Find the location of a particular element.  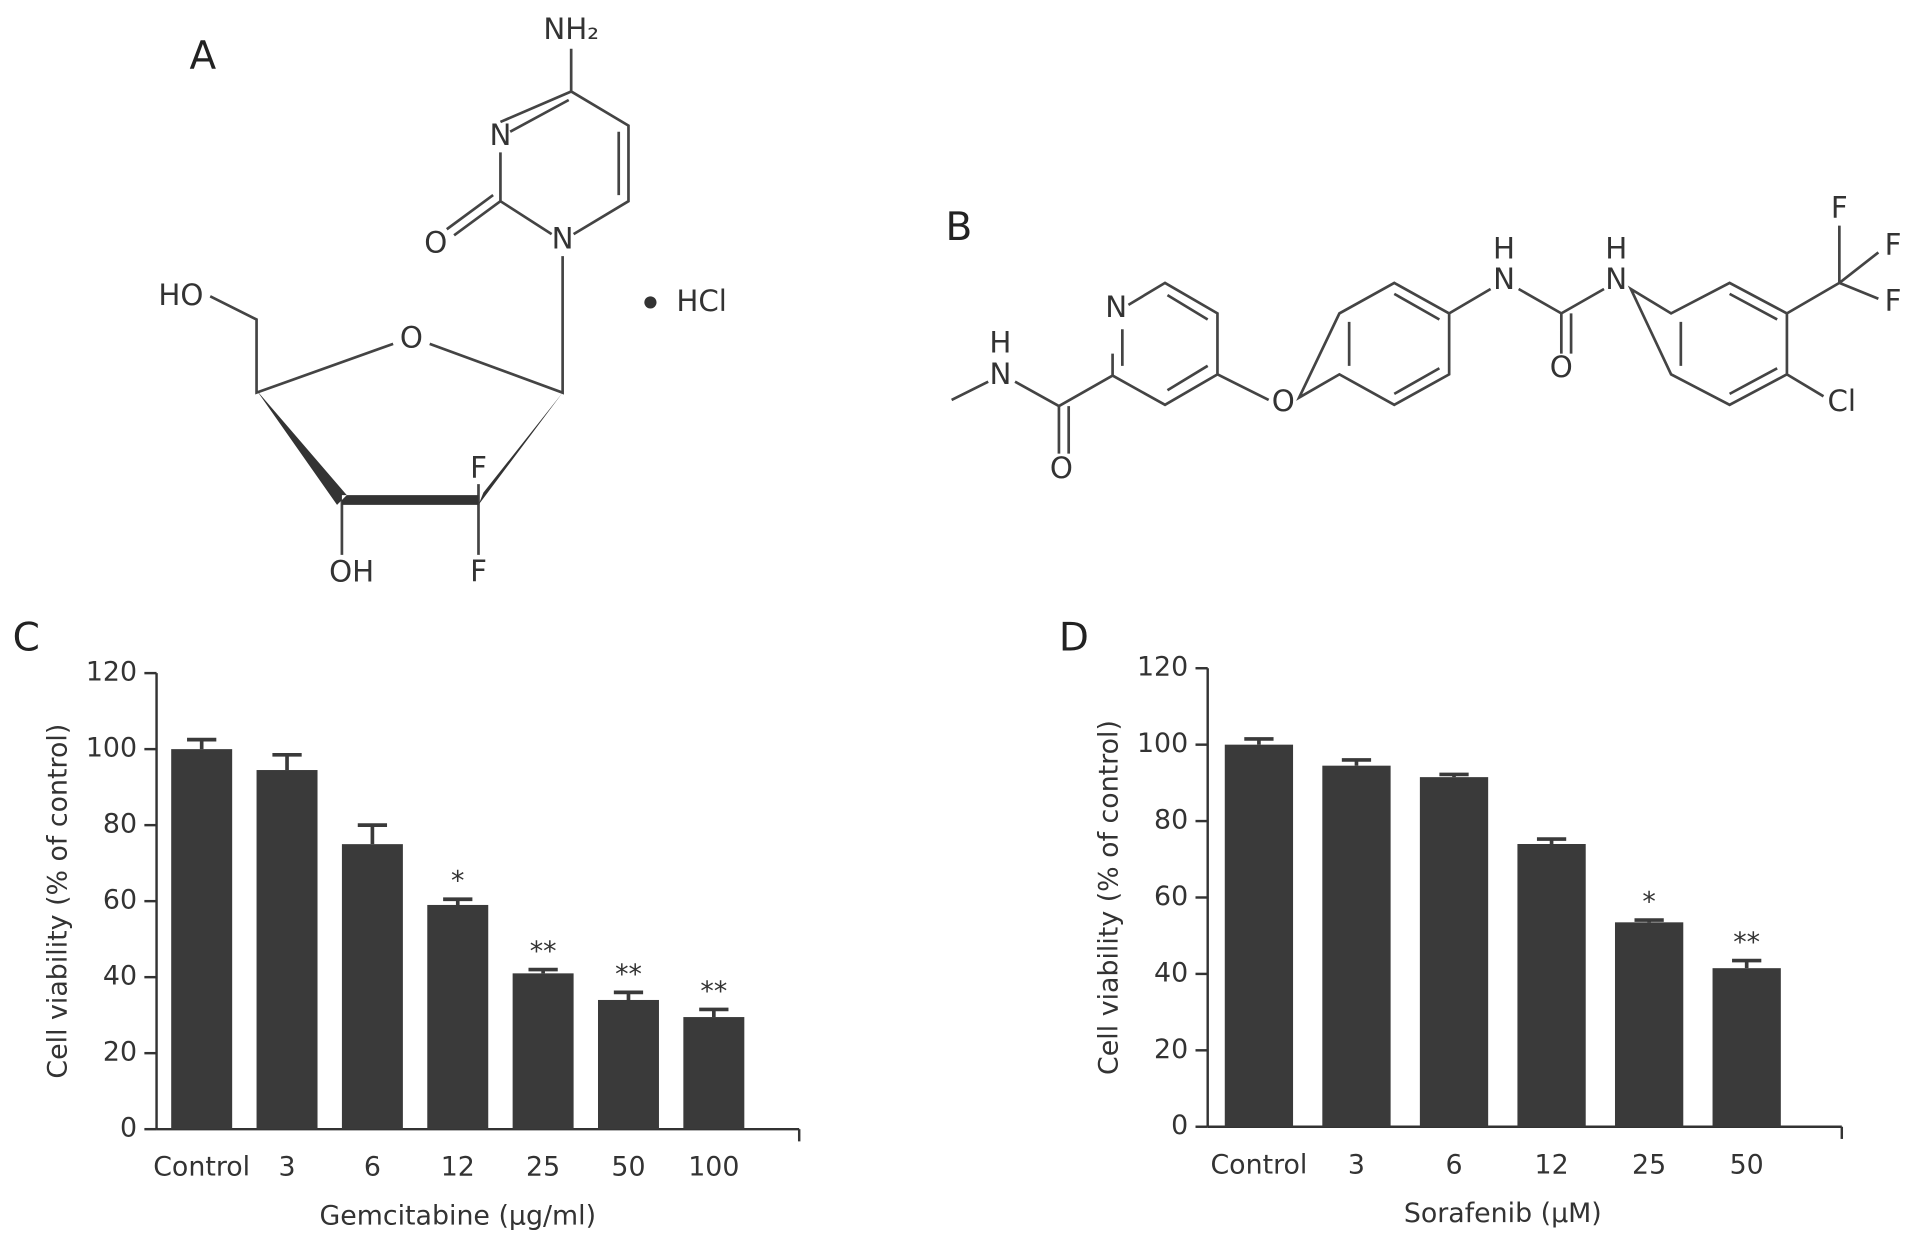

wedges is located at coordinates (409, 447).